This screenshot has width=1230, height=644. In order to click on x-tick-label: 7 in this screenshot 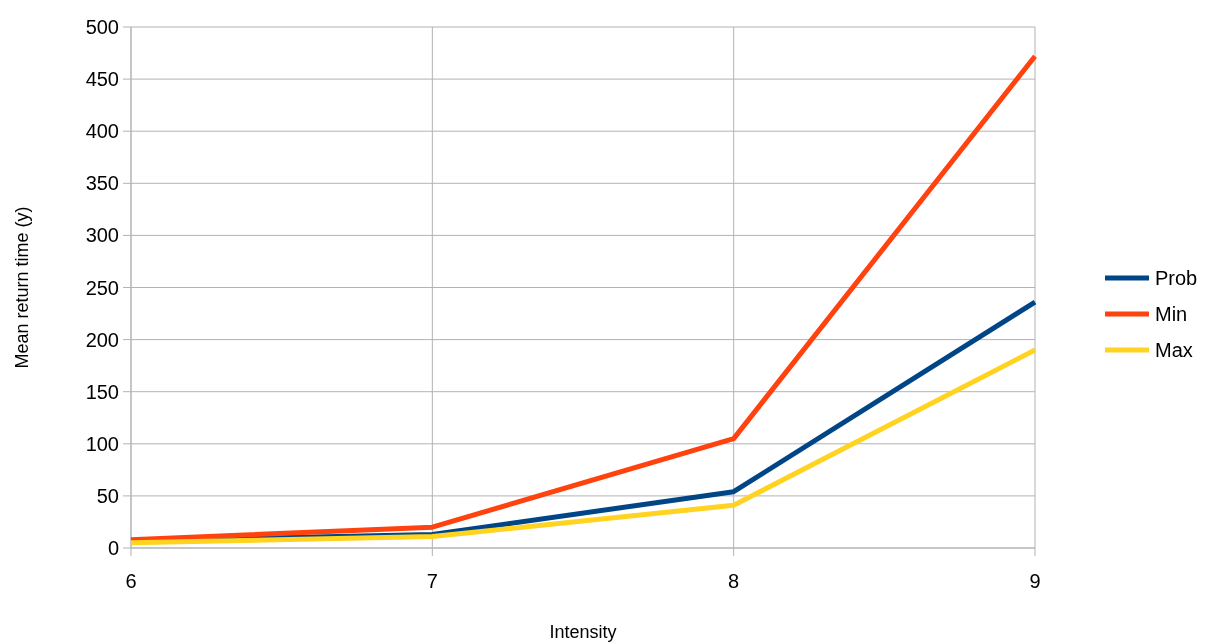, I will do `click(432, 581)`.